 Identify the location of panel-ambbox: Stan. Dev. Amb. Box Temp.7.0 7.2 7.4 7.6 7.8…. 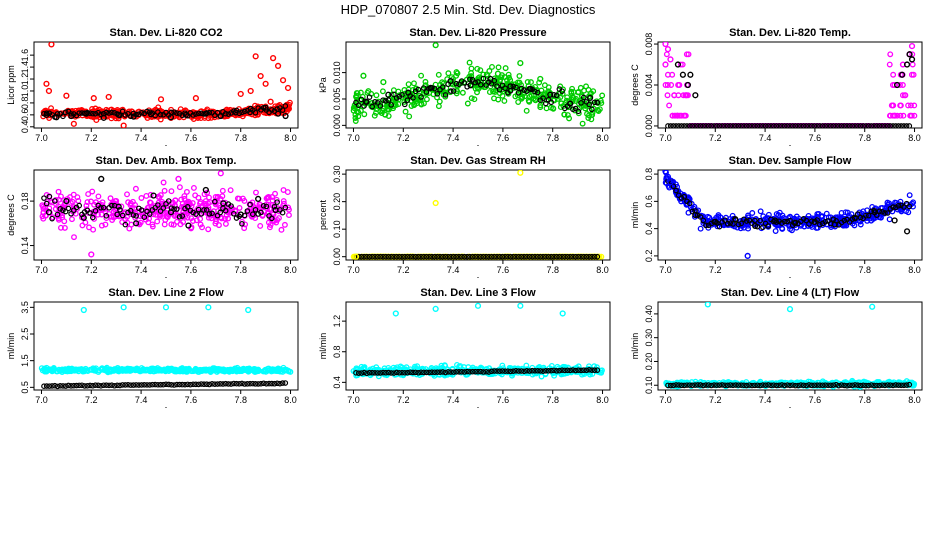
(152, 216).